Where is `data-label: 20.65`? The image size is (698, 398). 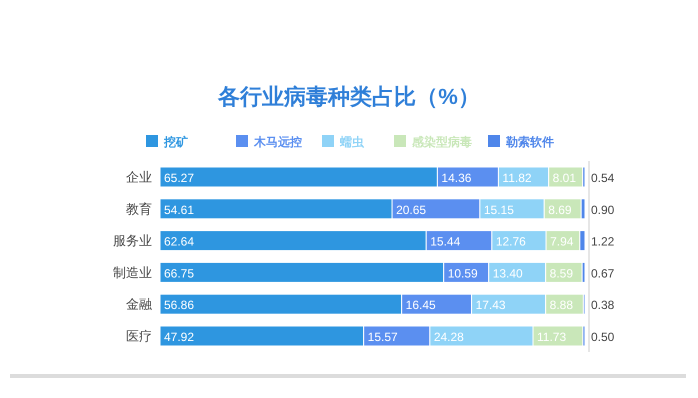
data-label: 20.65 is located at coordinates (411, 209).